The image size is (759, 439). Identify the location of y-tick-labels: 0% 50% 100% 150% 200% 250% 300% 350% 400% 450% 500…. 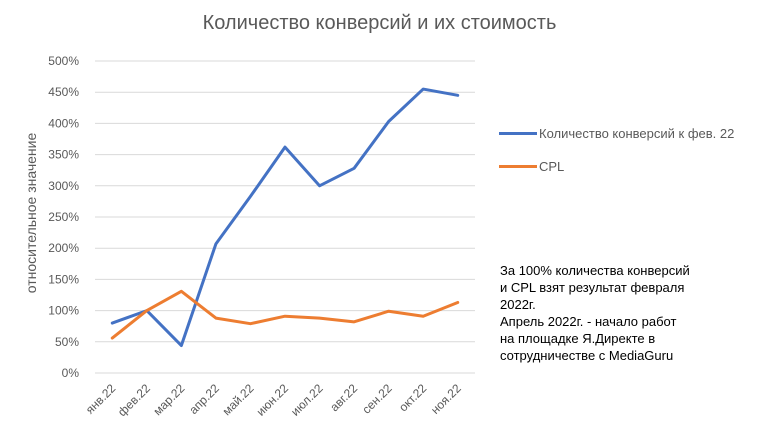
(63, 217).